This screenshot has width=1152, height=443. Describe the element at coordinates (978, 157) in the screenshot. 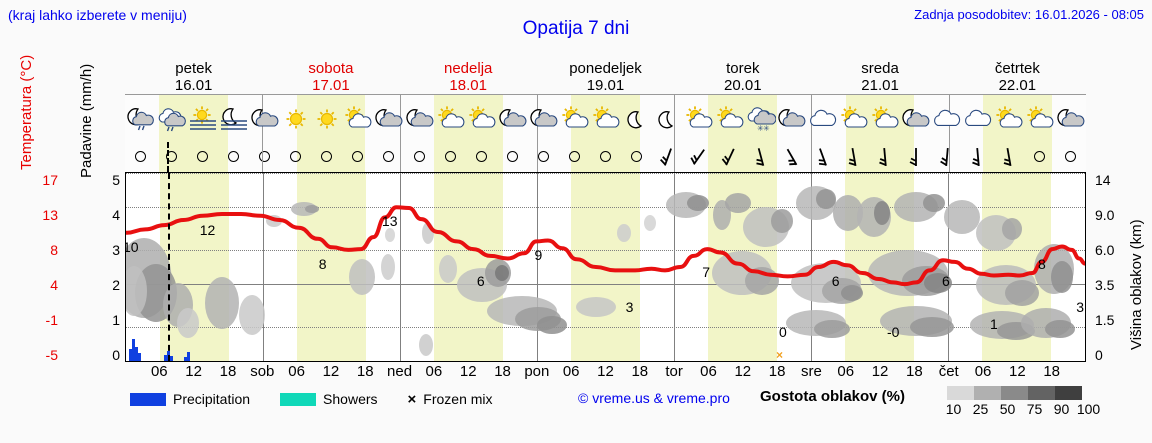

I see `wind-barb-icon` at that location.